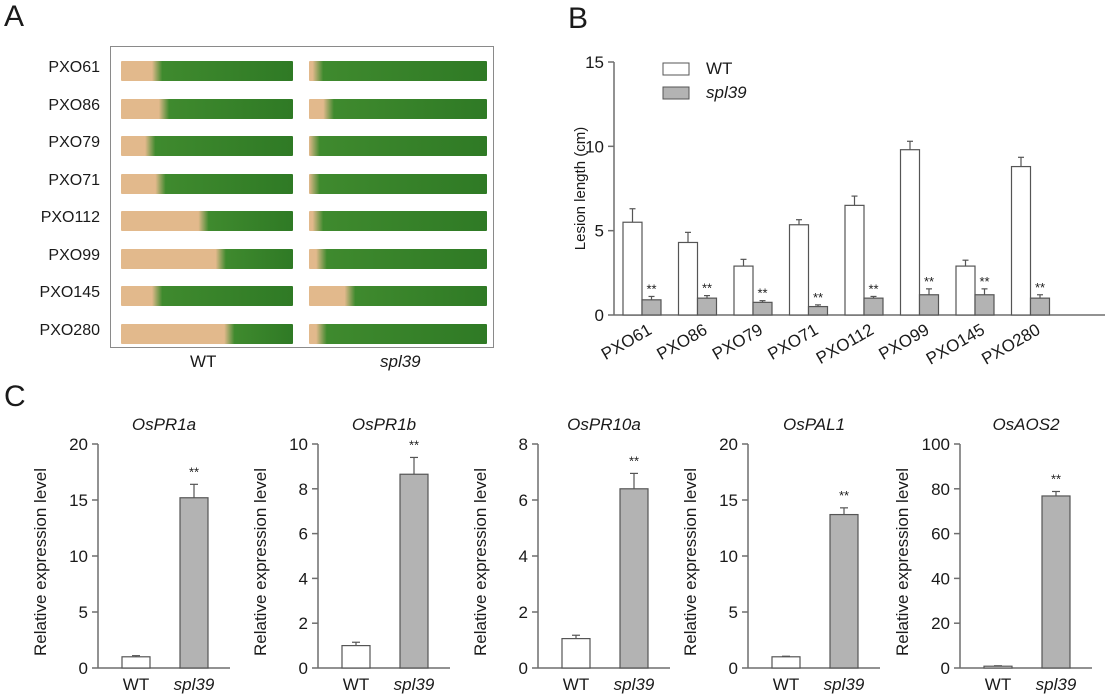 This screenshot has width=1105, height=694. Describe the element at coordinates (74, 105) in the screenshot. I see `strain-label: PXO86` at that location.